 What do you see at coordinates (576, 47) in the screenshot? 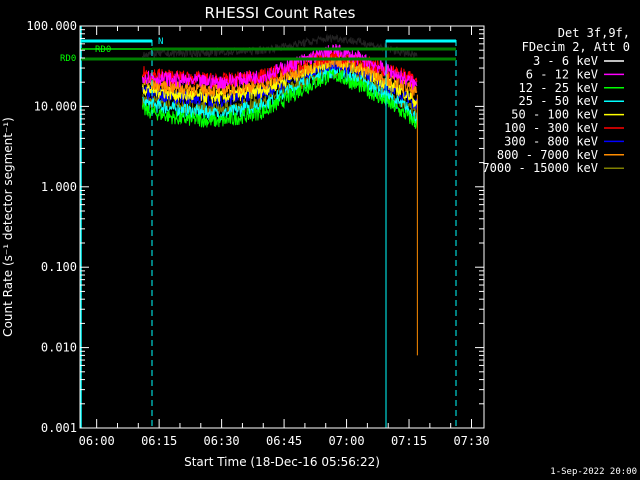
I see `legend-header-line-2: FDecim 2, Att 0` at bounding box center [576, 47].